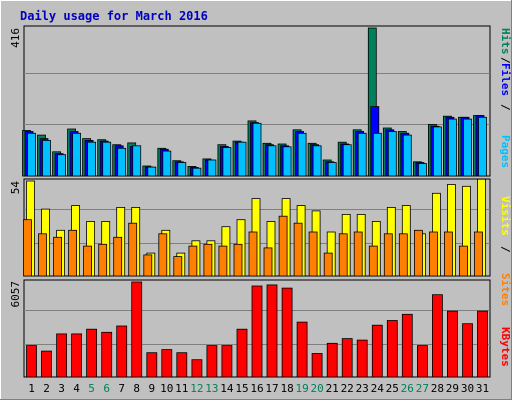 The height and width of the screenshot is (400, 512). I want to click on x-label-day-24: 24, so click(378, 388).